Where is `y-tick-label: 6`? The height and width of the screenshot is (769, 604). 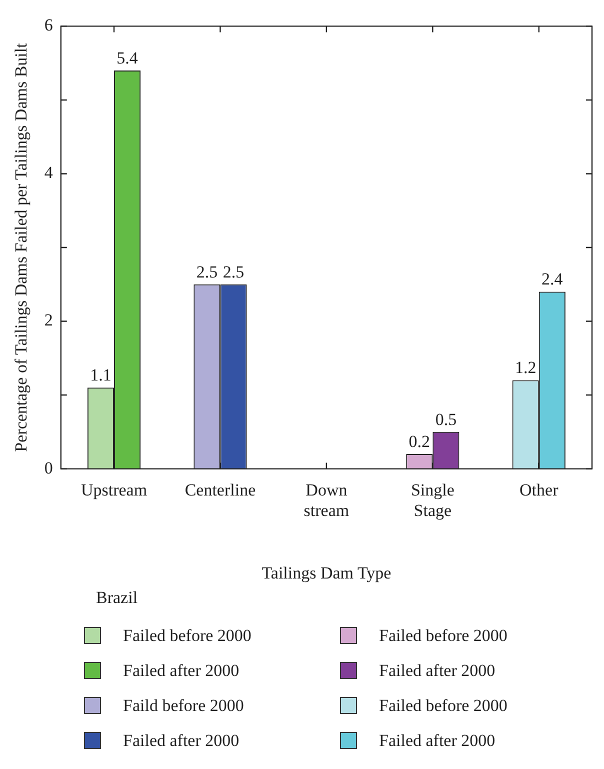 y-tick-label: 6 is located at coordinates (48, 25).